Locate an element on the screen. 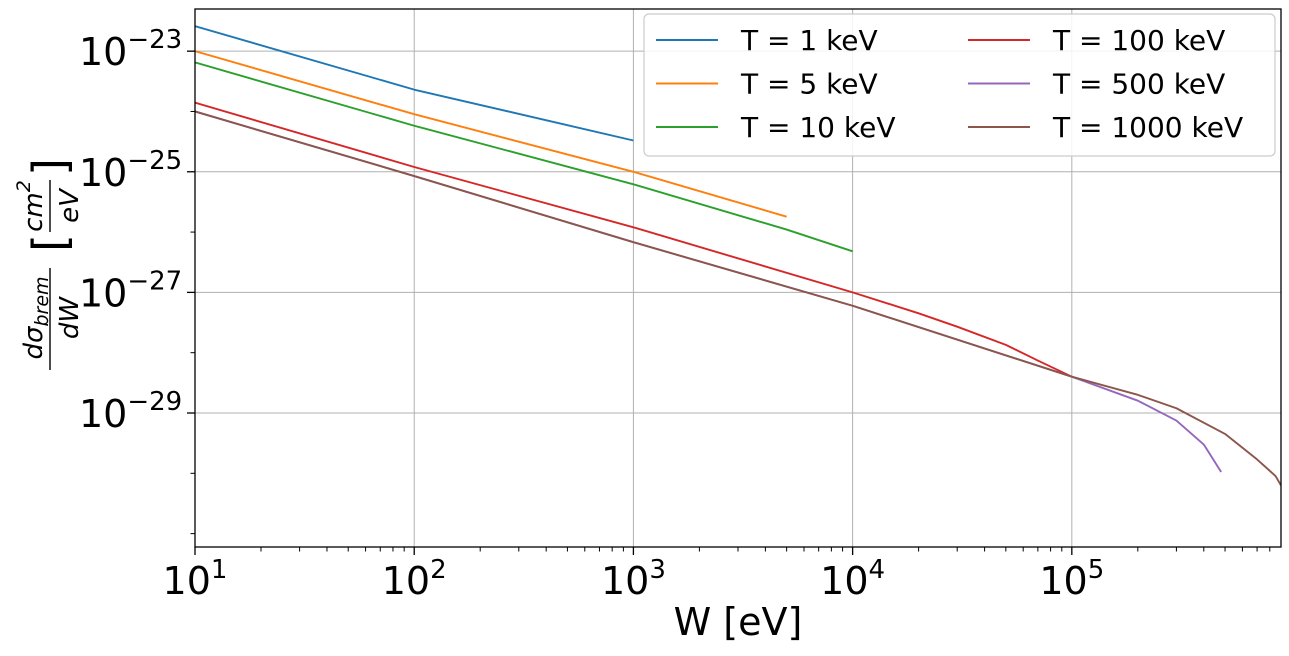  x-tick-label: 103 is located at coordinates (633, 579).